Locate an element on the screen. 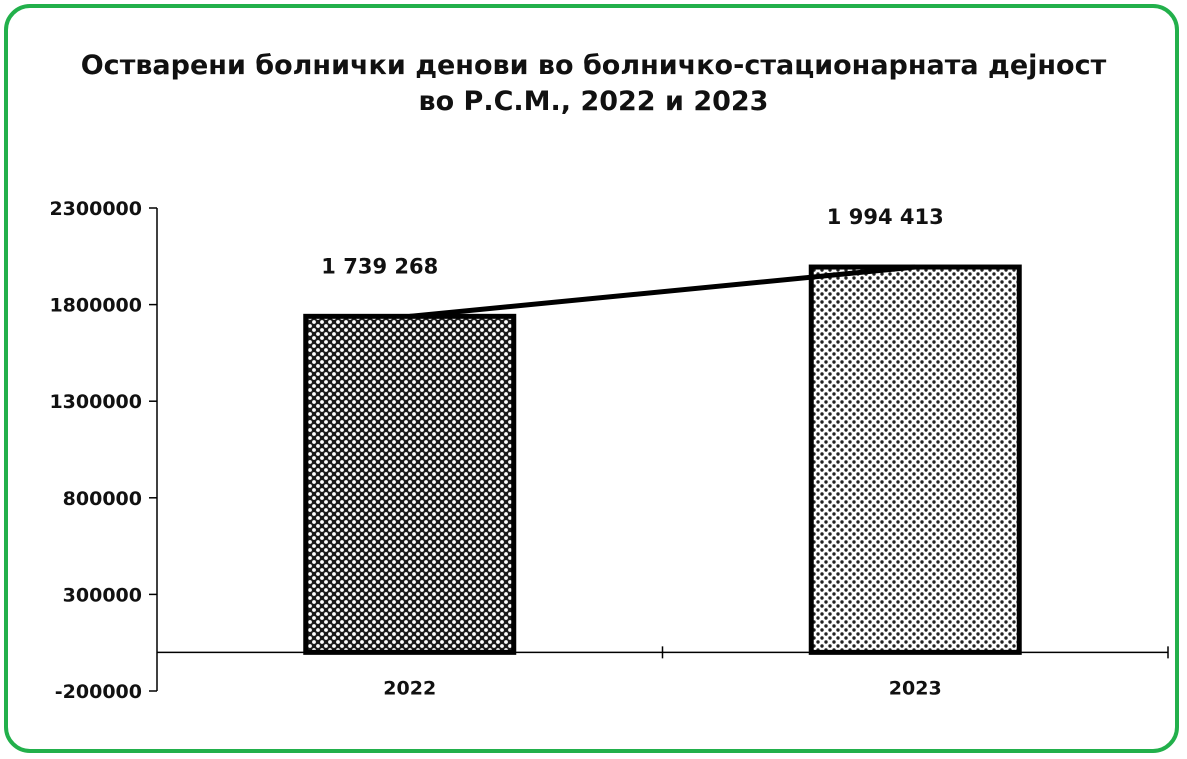 The width and height of the screenshot is (1187, 759). y-tick-label: 1800000 is located at coordinates (95, 306).